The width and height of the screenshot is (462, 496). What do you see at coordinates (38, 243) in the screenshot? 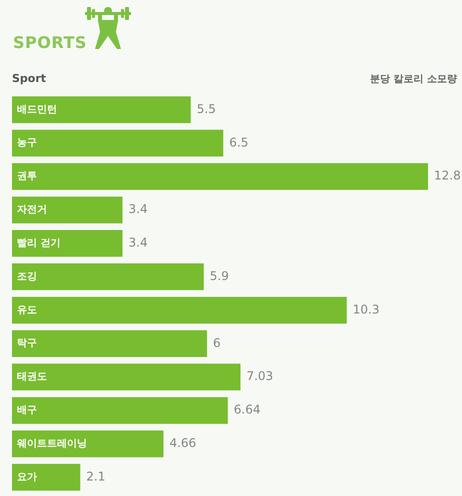
I see `y-tick-label: 빨리 걷기` at bounding box center [38, 243].